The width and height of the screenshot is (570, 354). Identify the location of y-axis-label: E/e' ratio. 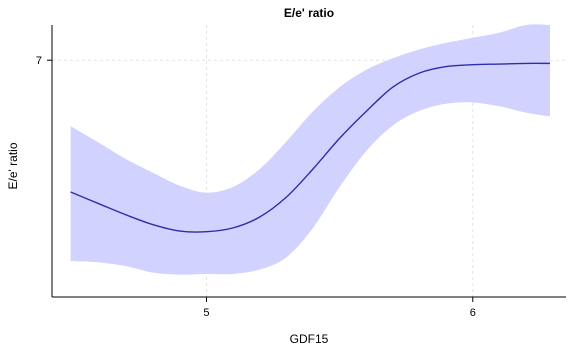
(13, 165).